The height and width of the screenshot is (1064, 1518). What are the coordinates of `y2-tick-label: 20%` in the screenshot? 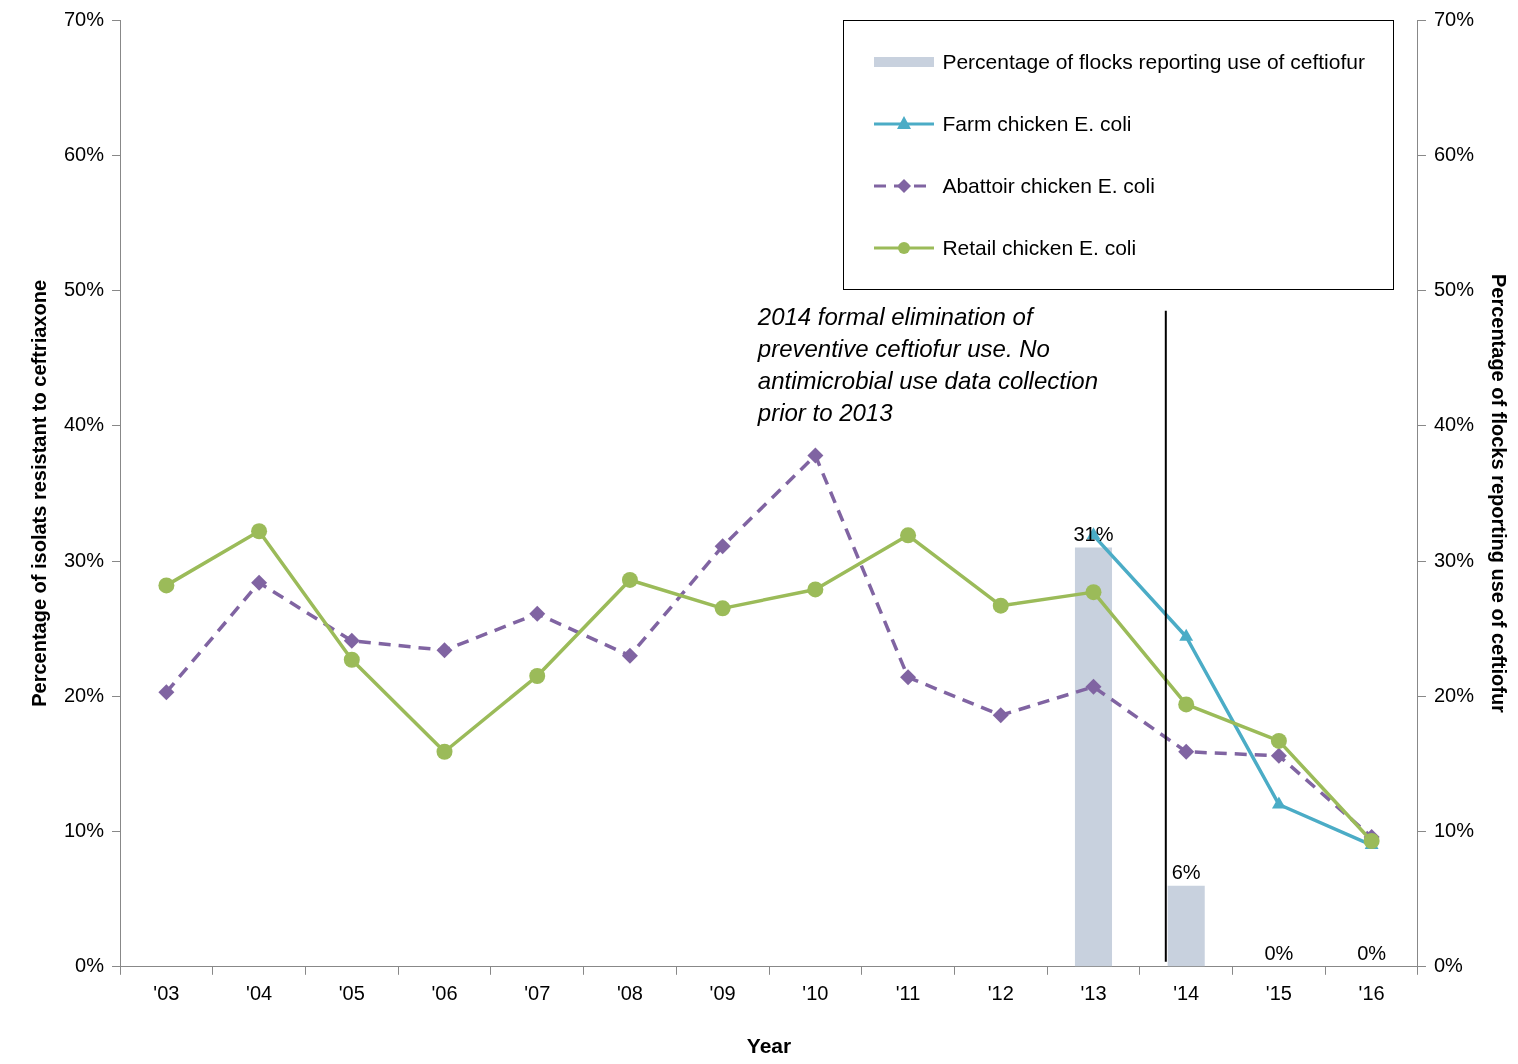 It's located at (1454, 694).